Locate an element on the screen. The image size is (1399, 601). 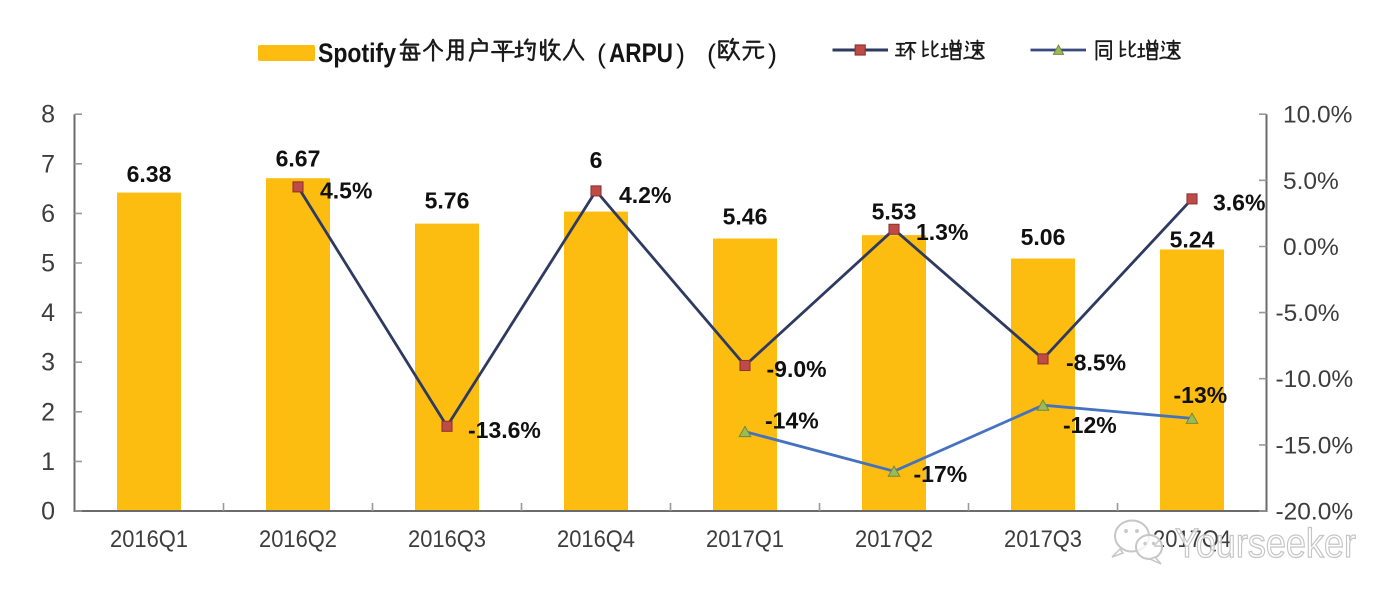
svg-text: 2016Q1 is located at coordinates (149, 539).